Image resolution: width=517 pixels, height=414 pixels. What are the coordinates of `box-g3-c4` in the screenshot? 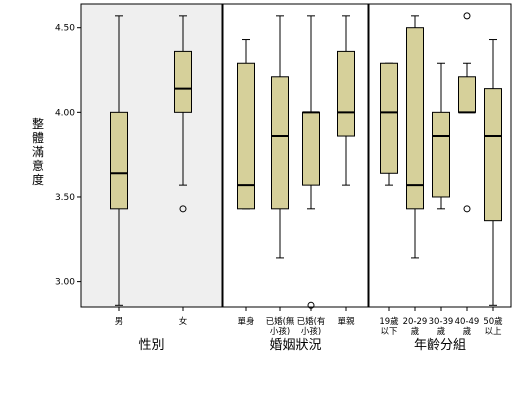 It's located at (467, 112).